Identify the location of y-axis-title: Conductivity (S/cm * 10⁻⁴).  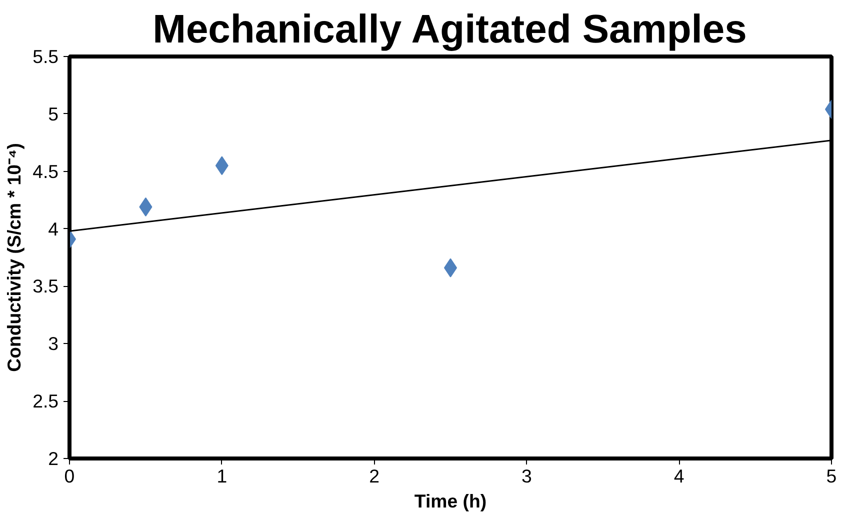
(14, 257).